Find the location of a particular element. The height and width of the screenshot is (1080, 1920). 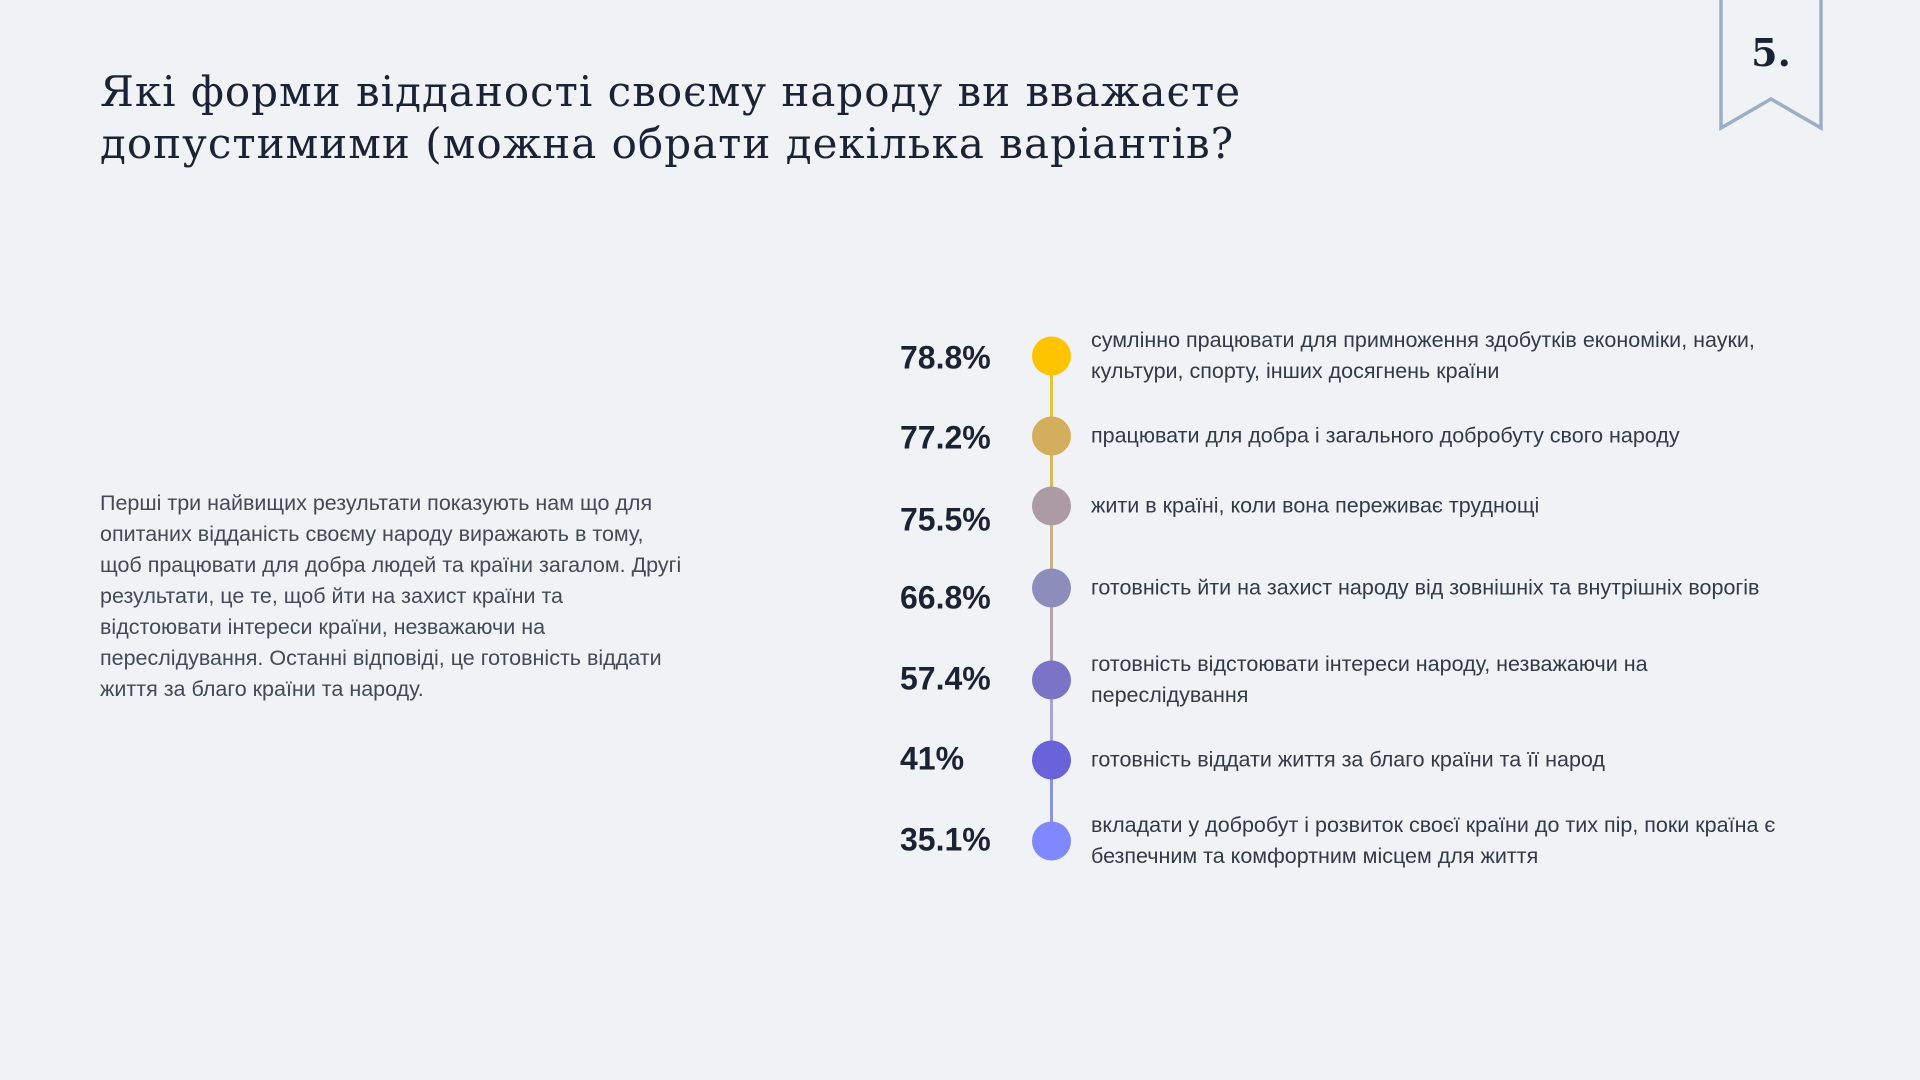

percent-label: 35.1% is located at coordinates (945, 839).